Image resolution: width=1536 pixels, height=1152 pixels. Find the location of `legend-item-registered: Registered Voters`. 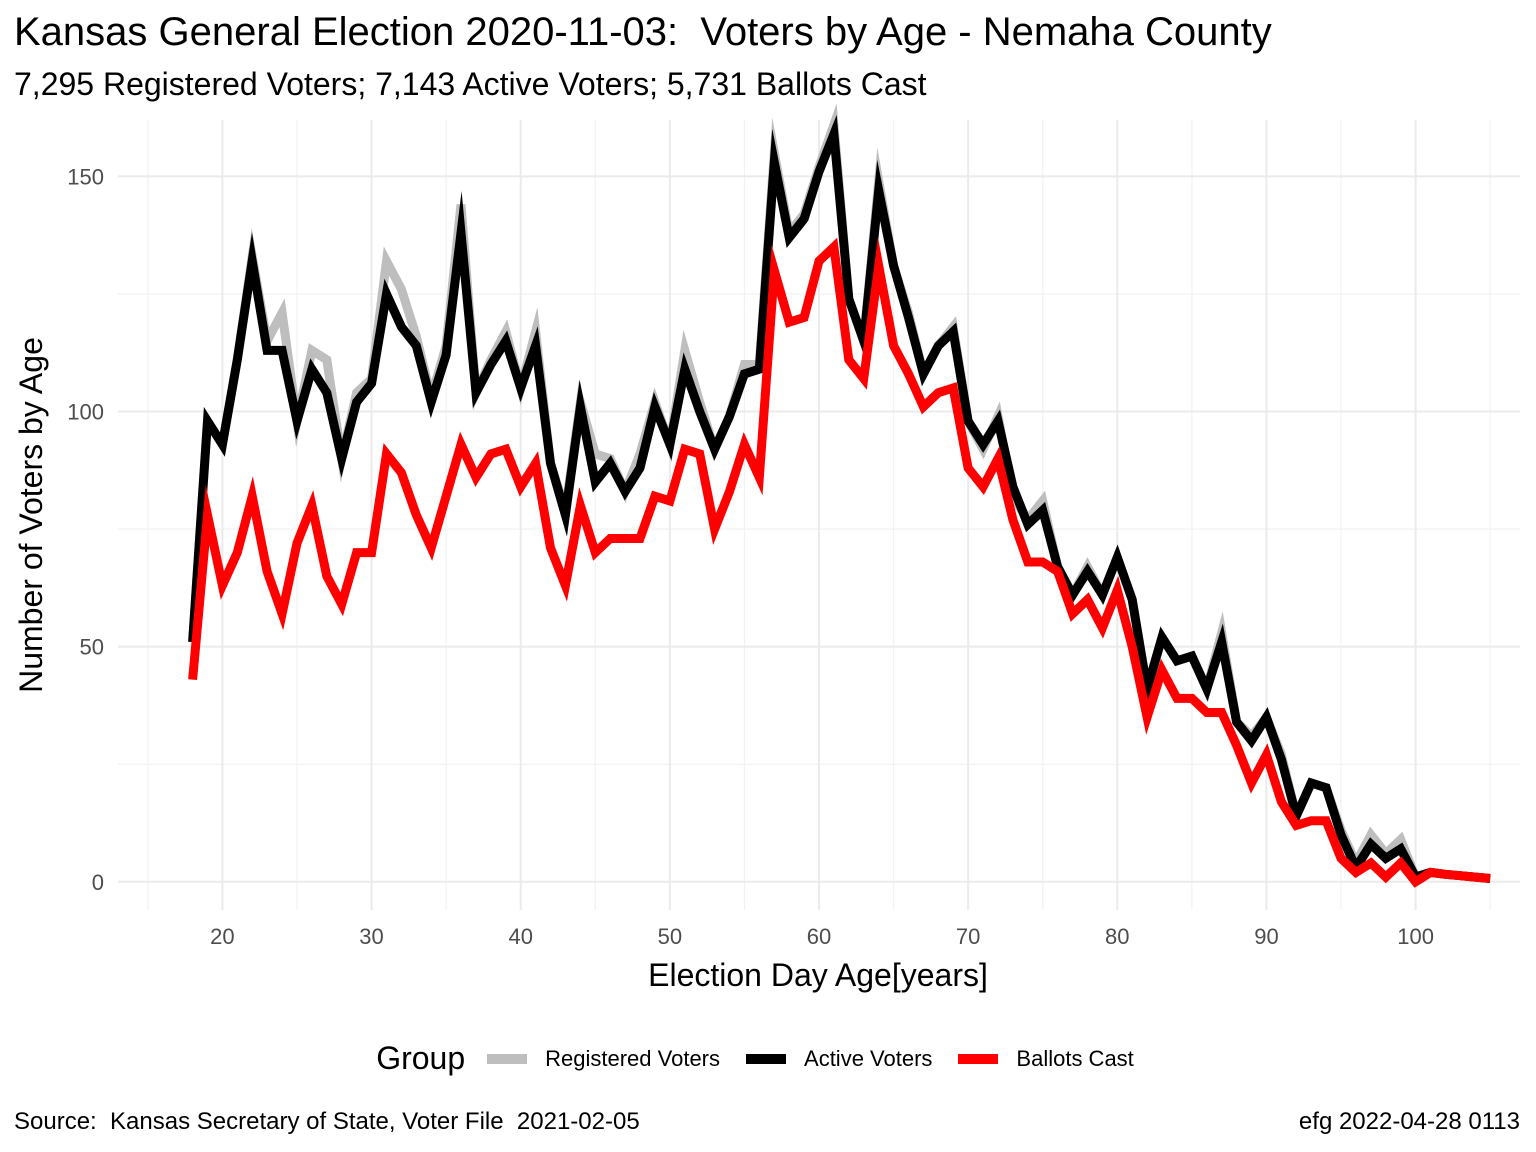

legend-item-registered: Registered Voters is located at coordinates (603, 1059).